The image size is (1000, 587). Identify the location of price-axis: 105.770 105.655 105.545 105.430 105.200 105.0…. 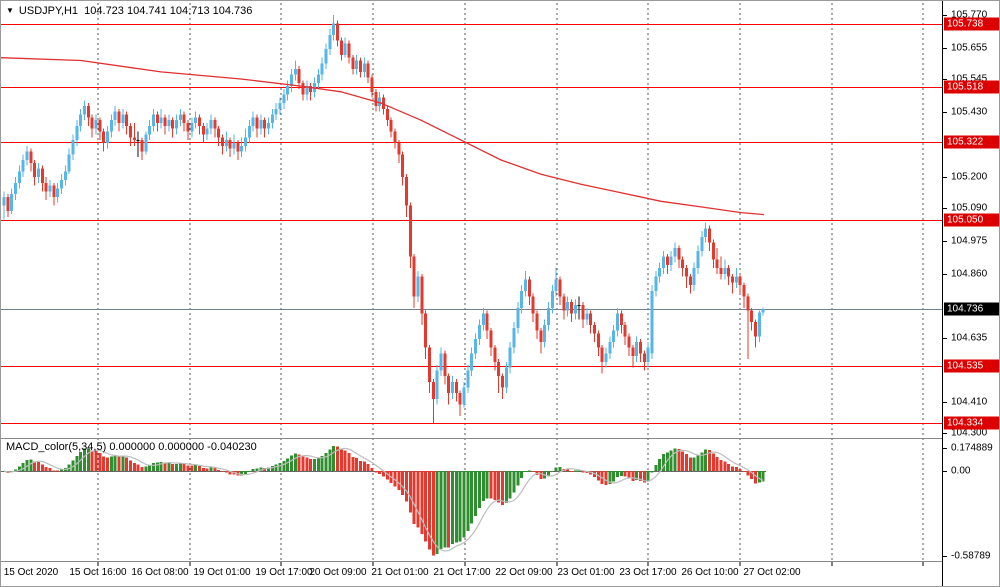
(970, 293).